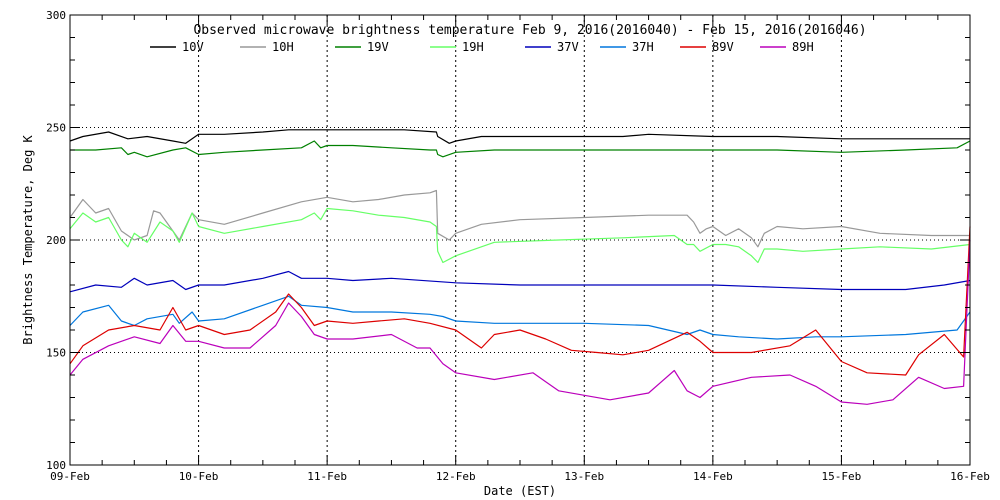  Describe the element at coordinates (520, 149) in the screenshot. I see `series-line-19v` at that location.